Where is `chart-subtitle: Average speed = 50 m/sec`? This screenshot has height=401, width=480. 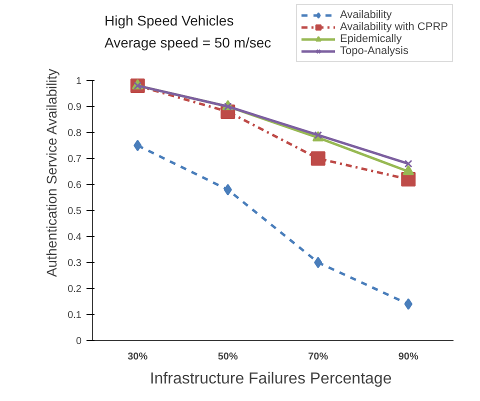 chart-subtitle: Average speed = 50 m/sec is located at coordinates (188, 42).